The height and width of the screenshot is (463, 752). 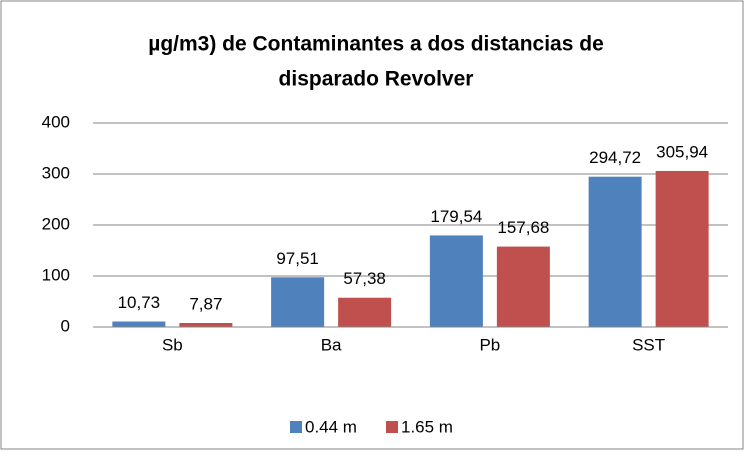 I want to click on data-label: 294,72, so click(x=615, y=157).